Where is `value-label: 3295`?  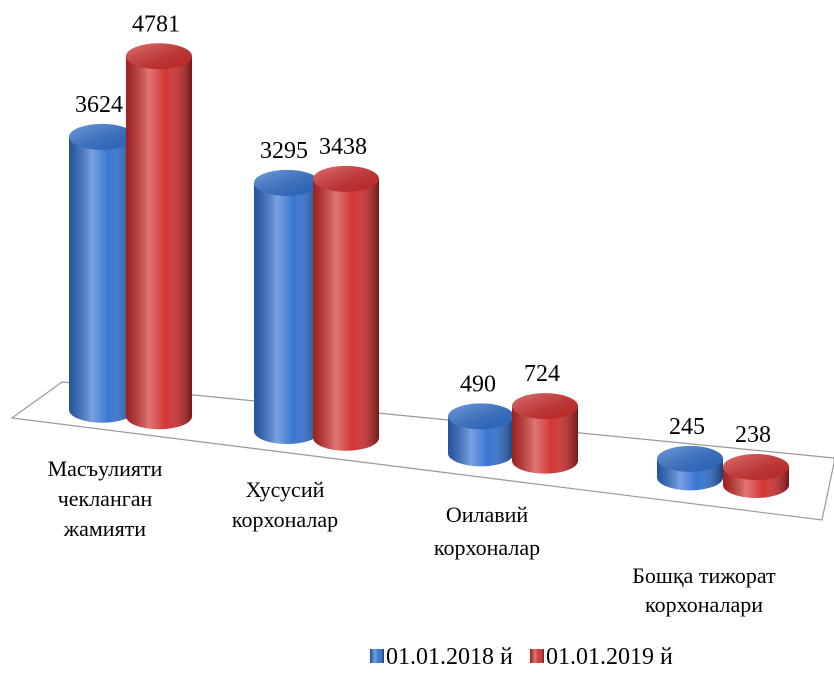
value-label: 3295 is located at coordinates (284, 151).